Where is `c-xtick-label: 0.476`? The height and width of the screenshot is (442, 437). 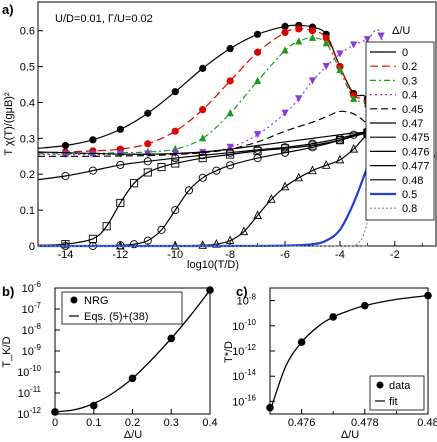
c-xtick-label: 0.476 is located at coordinates (302, 423).